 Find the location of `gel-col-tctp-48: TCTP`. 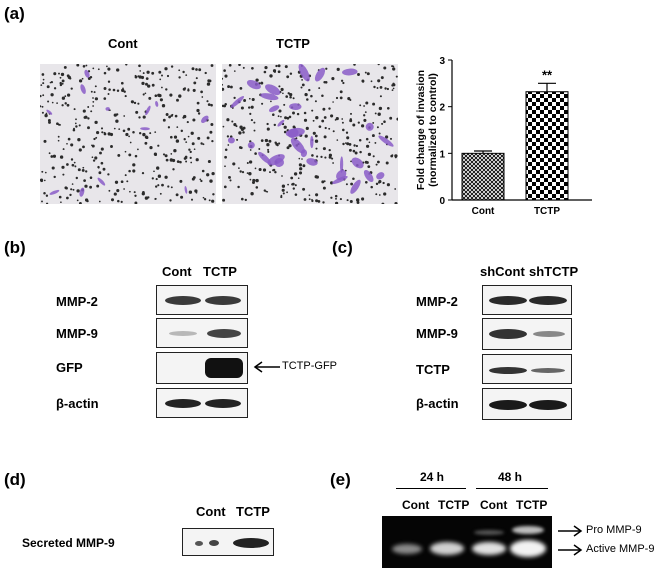

gel-col-tctp-48: TCTP is located at coordinates (532, 505).